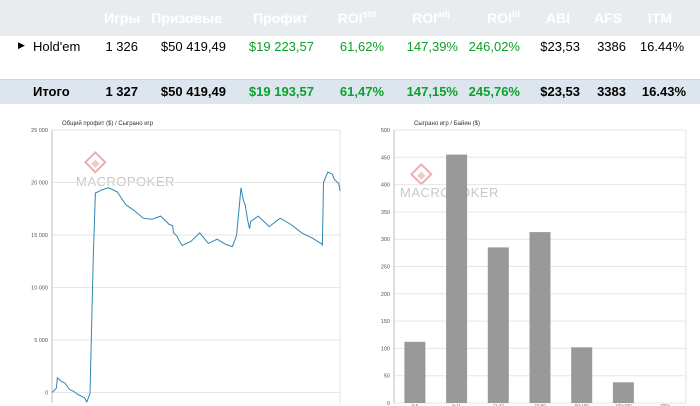  Describe the element at coordinates (540, 404) in the screenshot. I see `x-tick-label: 22-50` at that location.